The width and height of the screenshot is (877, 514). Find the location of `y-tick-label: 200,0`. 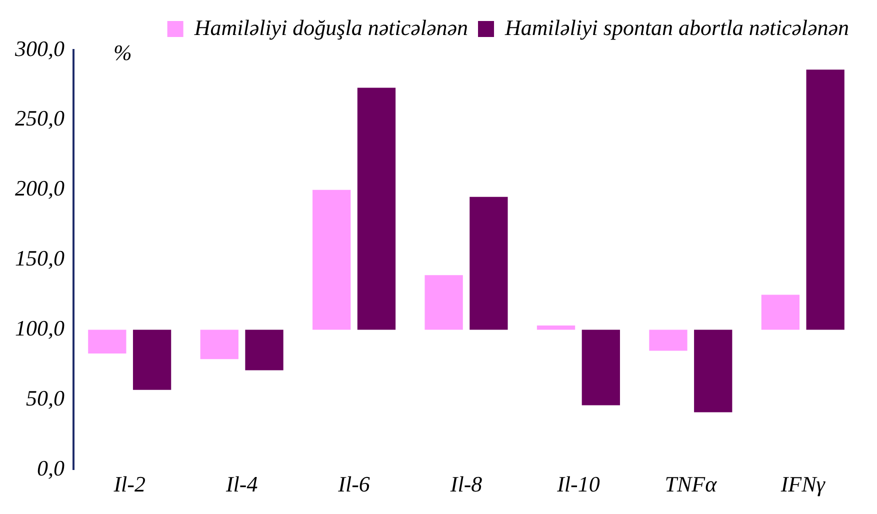

y-tick-label: 200,0 is located at coordinates (39, 188).